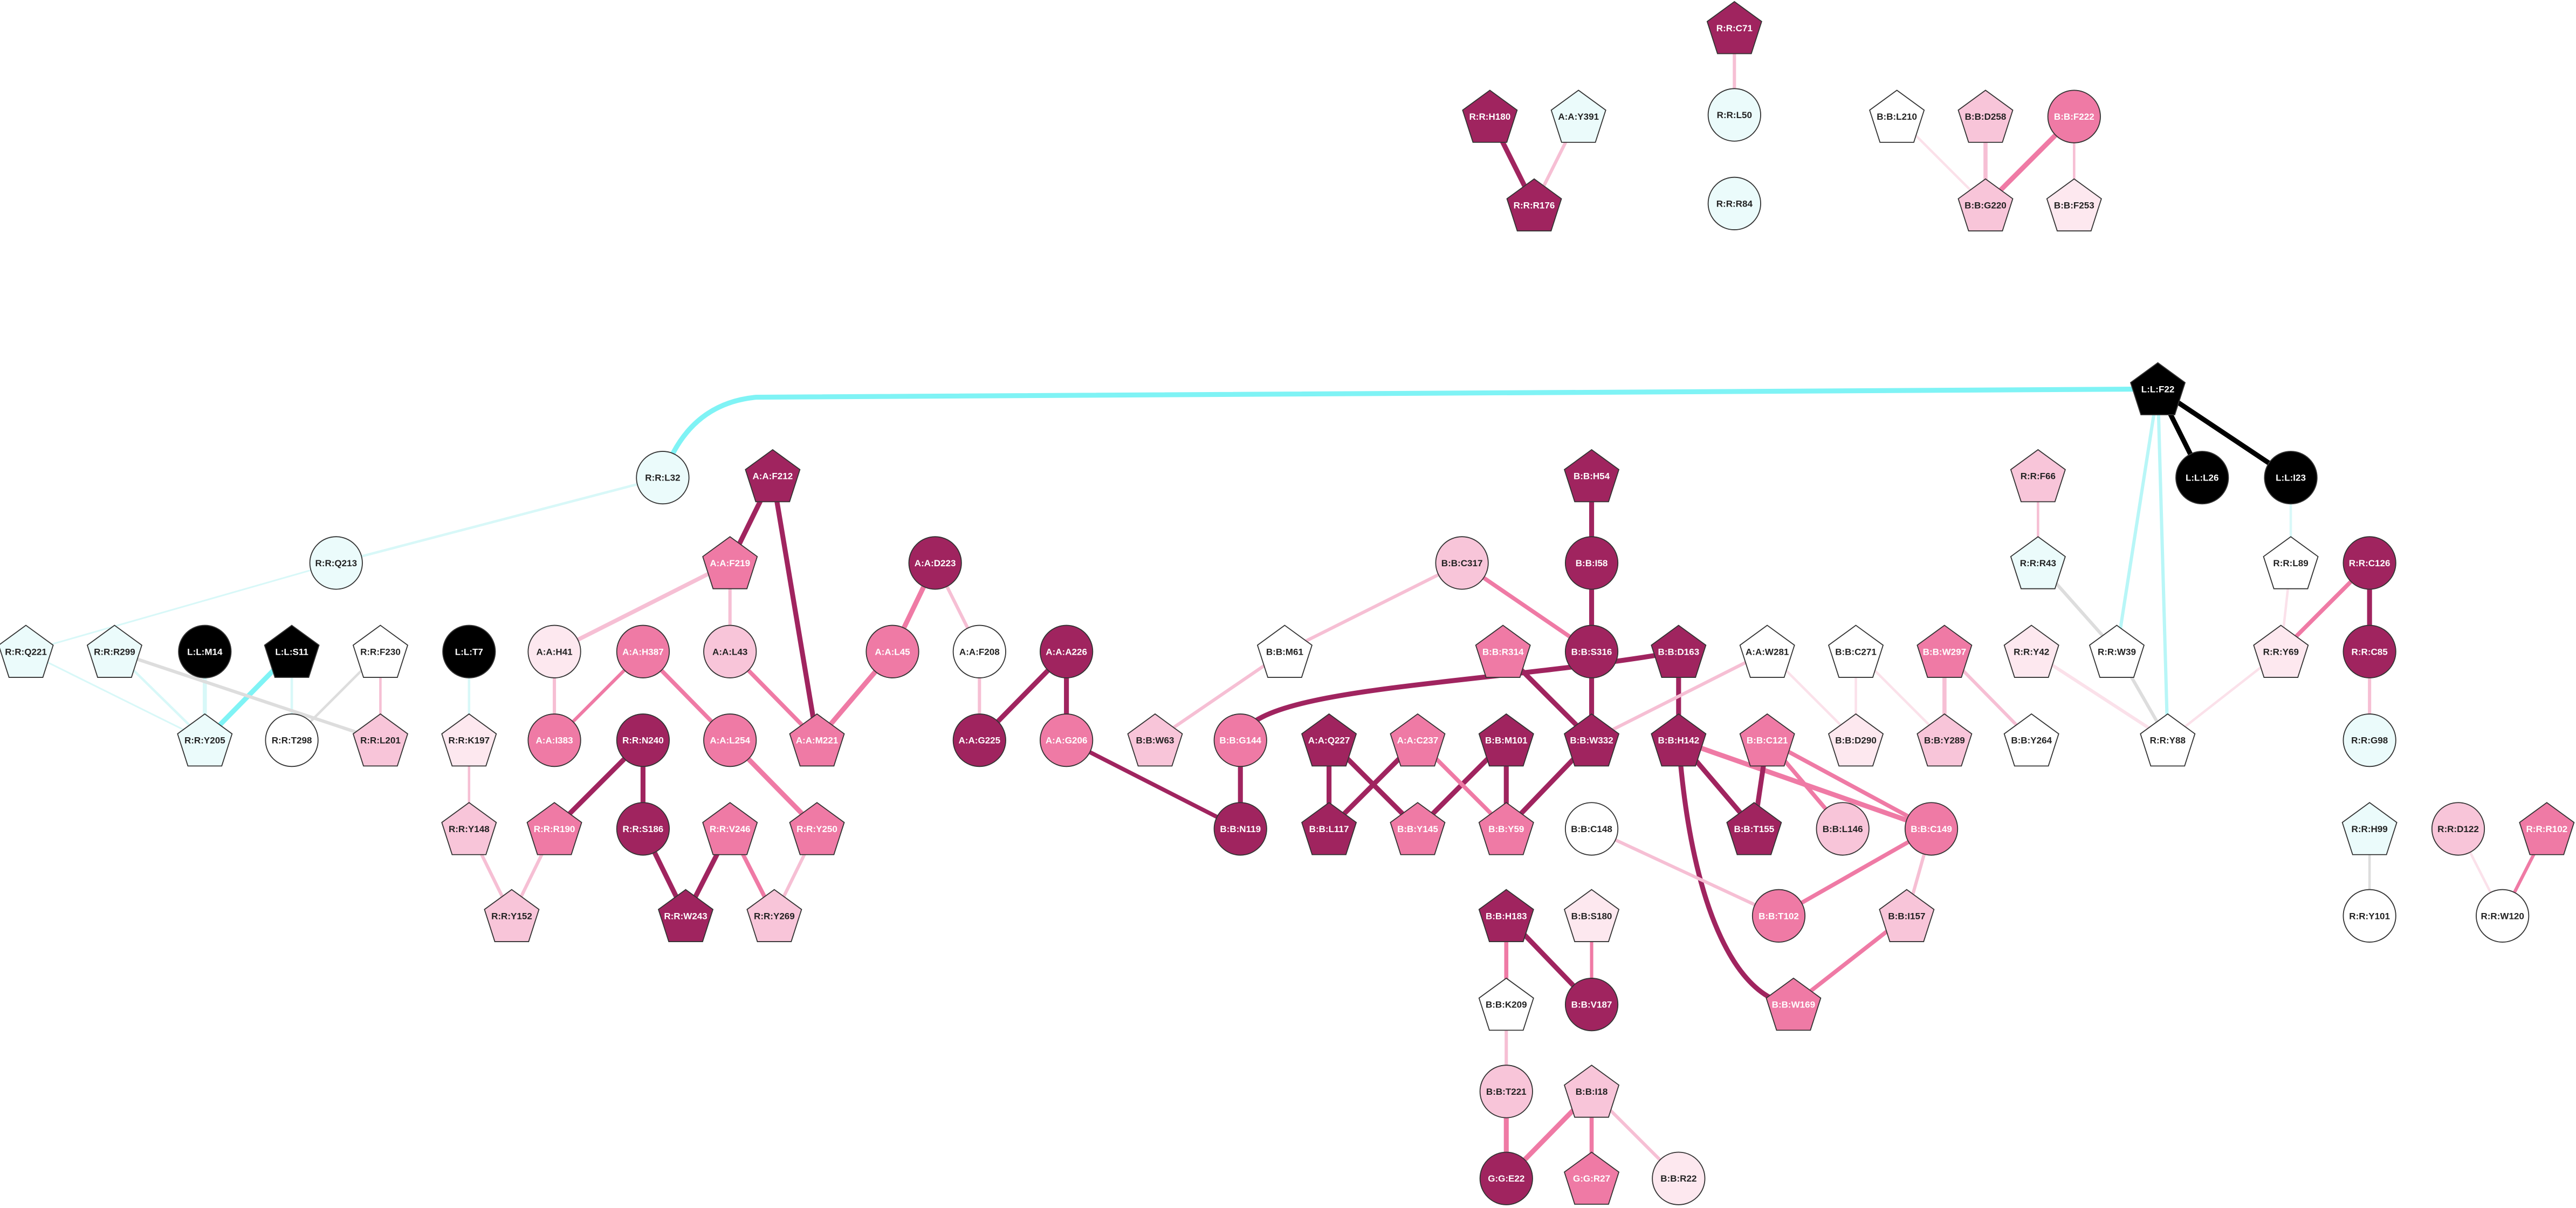 The image size is (2576, 1208). What do you see at coordinates (1155, 741) in the screenshot?
I see `node-label: B:B:W63` at bounding box center [1155, 741].